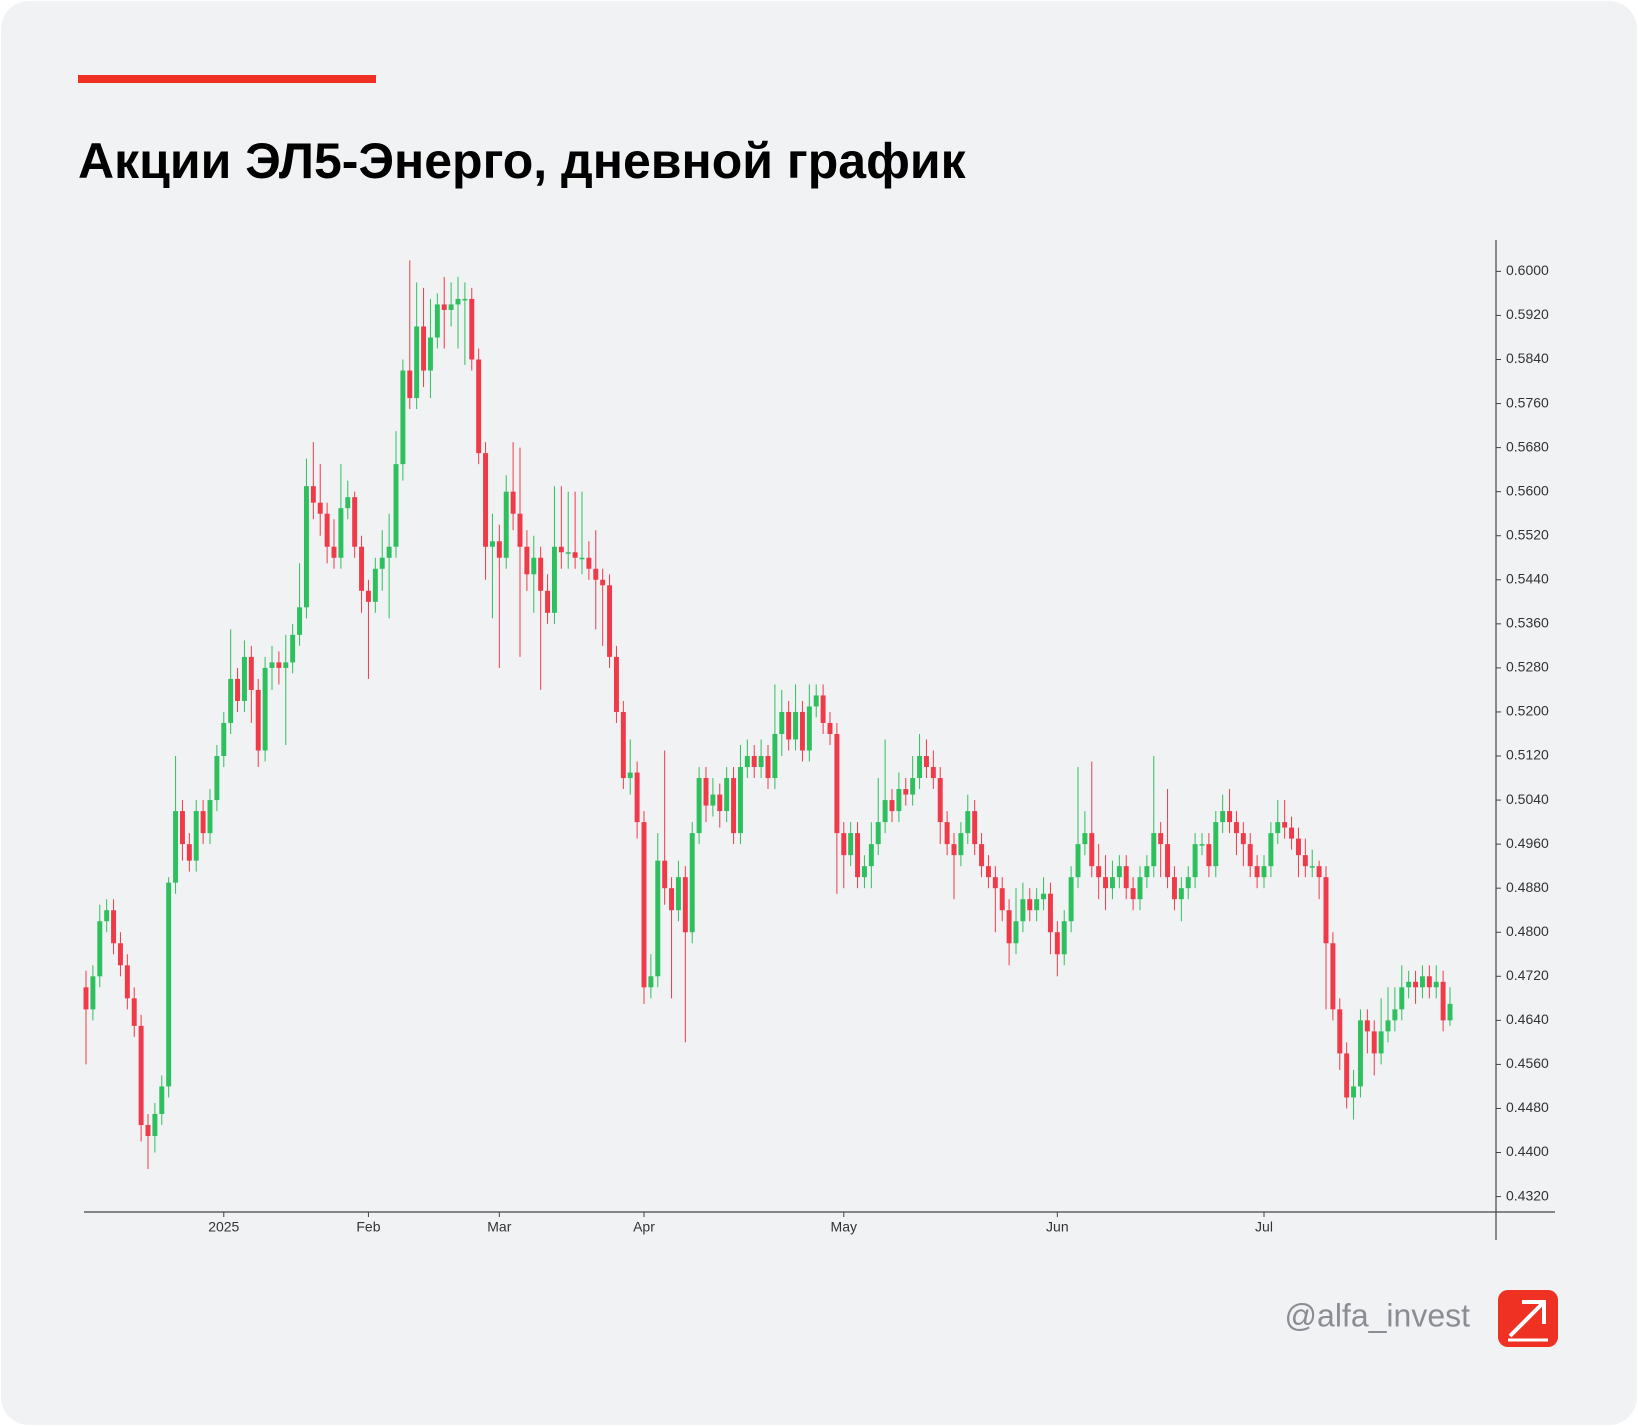 The width and height of the screenshot is (1638, 1426). Describe the element at coordinates (1527, 270) in the screenshot. I see `y-tick-label: 0.6000` at that location.